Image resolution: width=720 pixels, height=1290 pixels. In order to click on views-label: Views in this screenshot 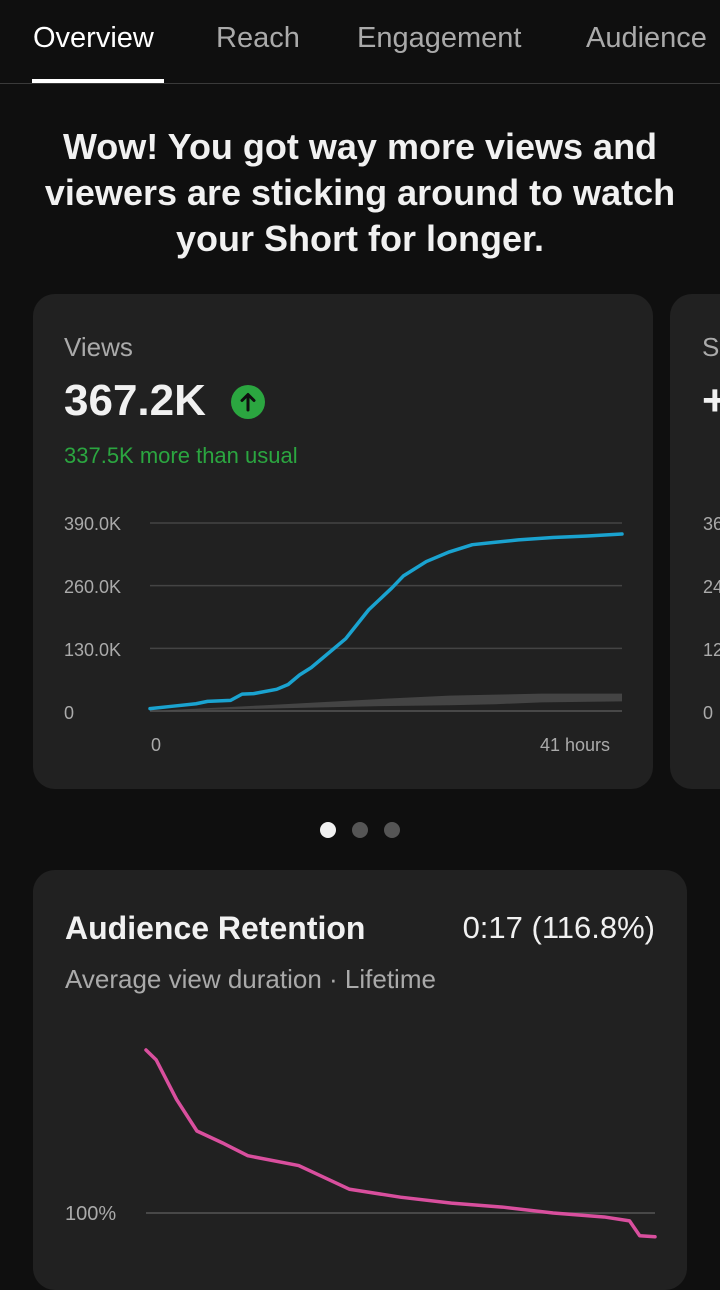, I will do `click(98, 347)`.